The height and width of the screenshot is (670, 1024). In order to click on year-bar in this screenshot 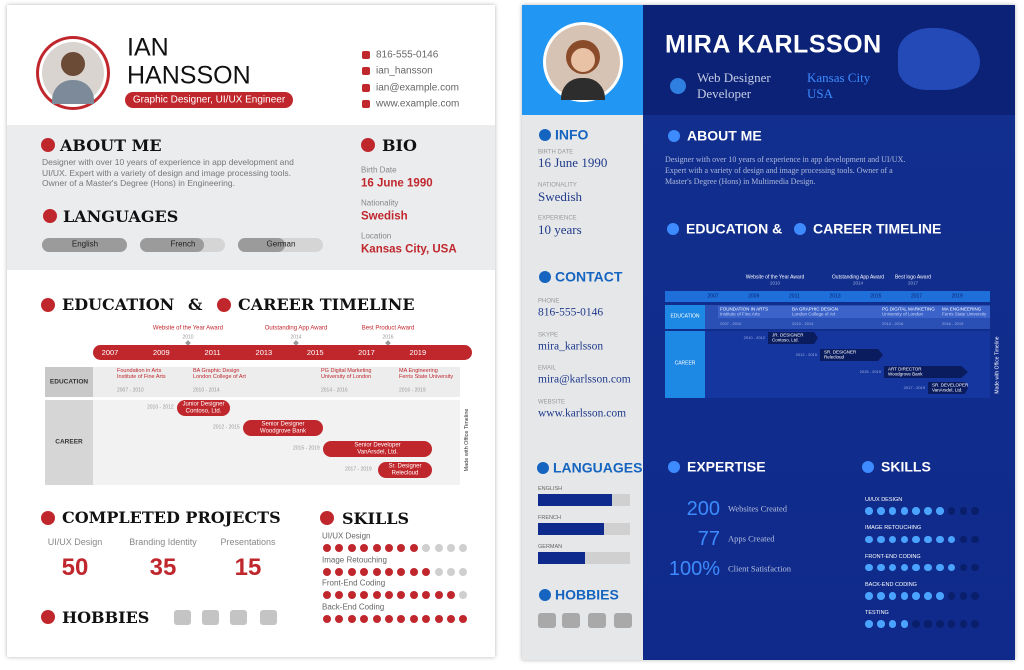, I will do `click(282, 352)`.